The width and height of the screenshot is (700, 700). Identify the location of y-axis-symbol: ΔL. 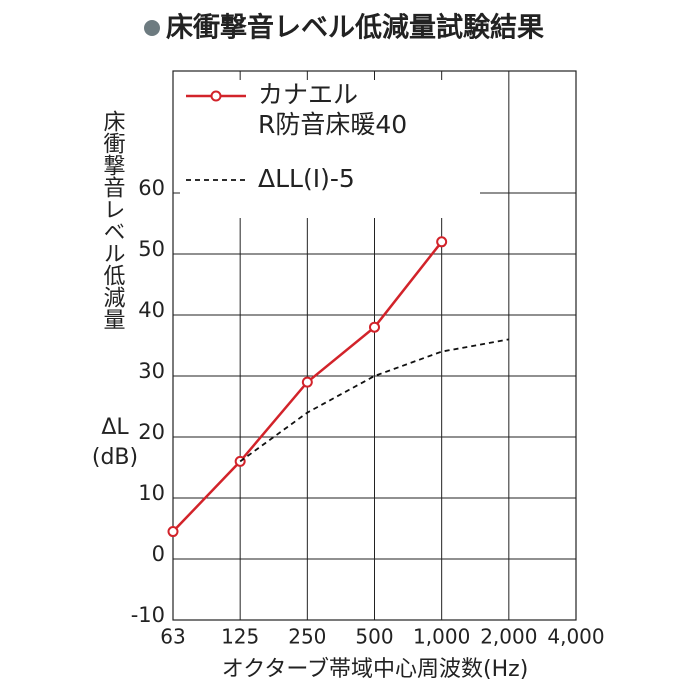
(115, 427).